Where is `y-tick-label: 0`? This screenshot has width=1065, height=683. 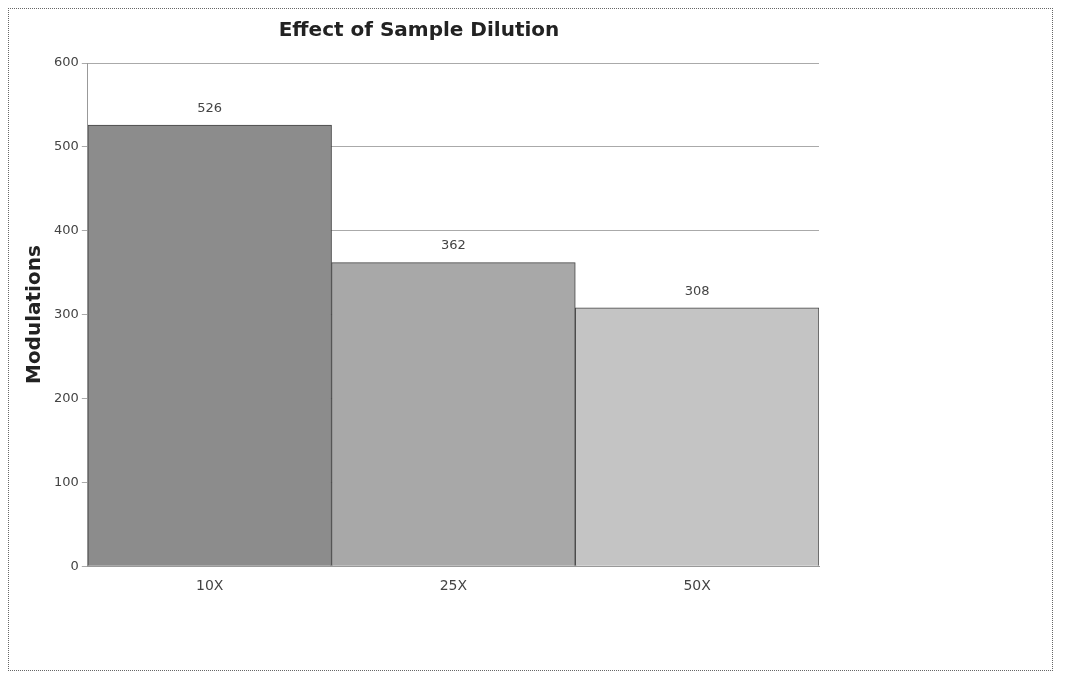 y-tick-label: 0 is located at coordinates (74, 565).